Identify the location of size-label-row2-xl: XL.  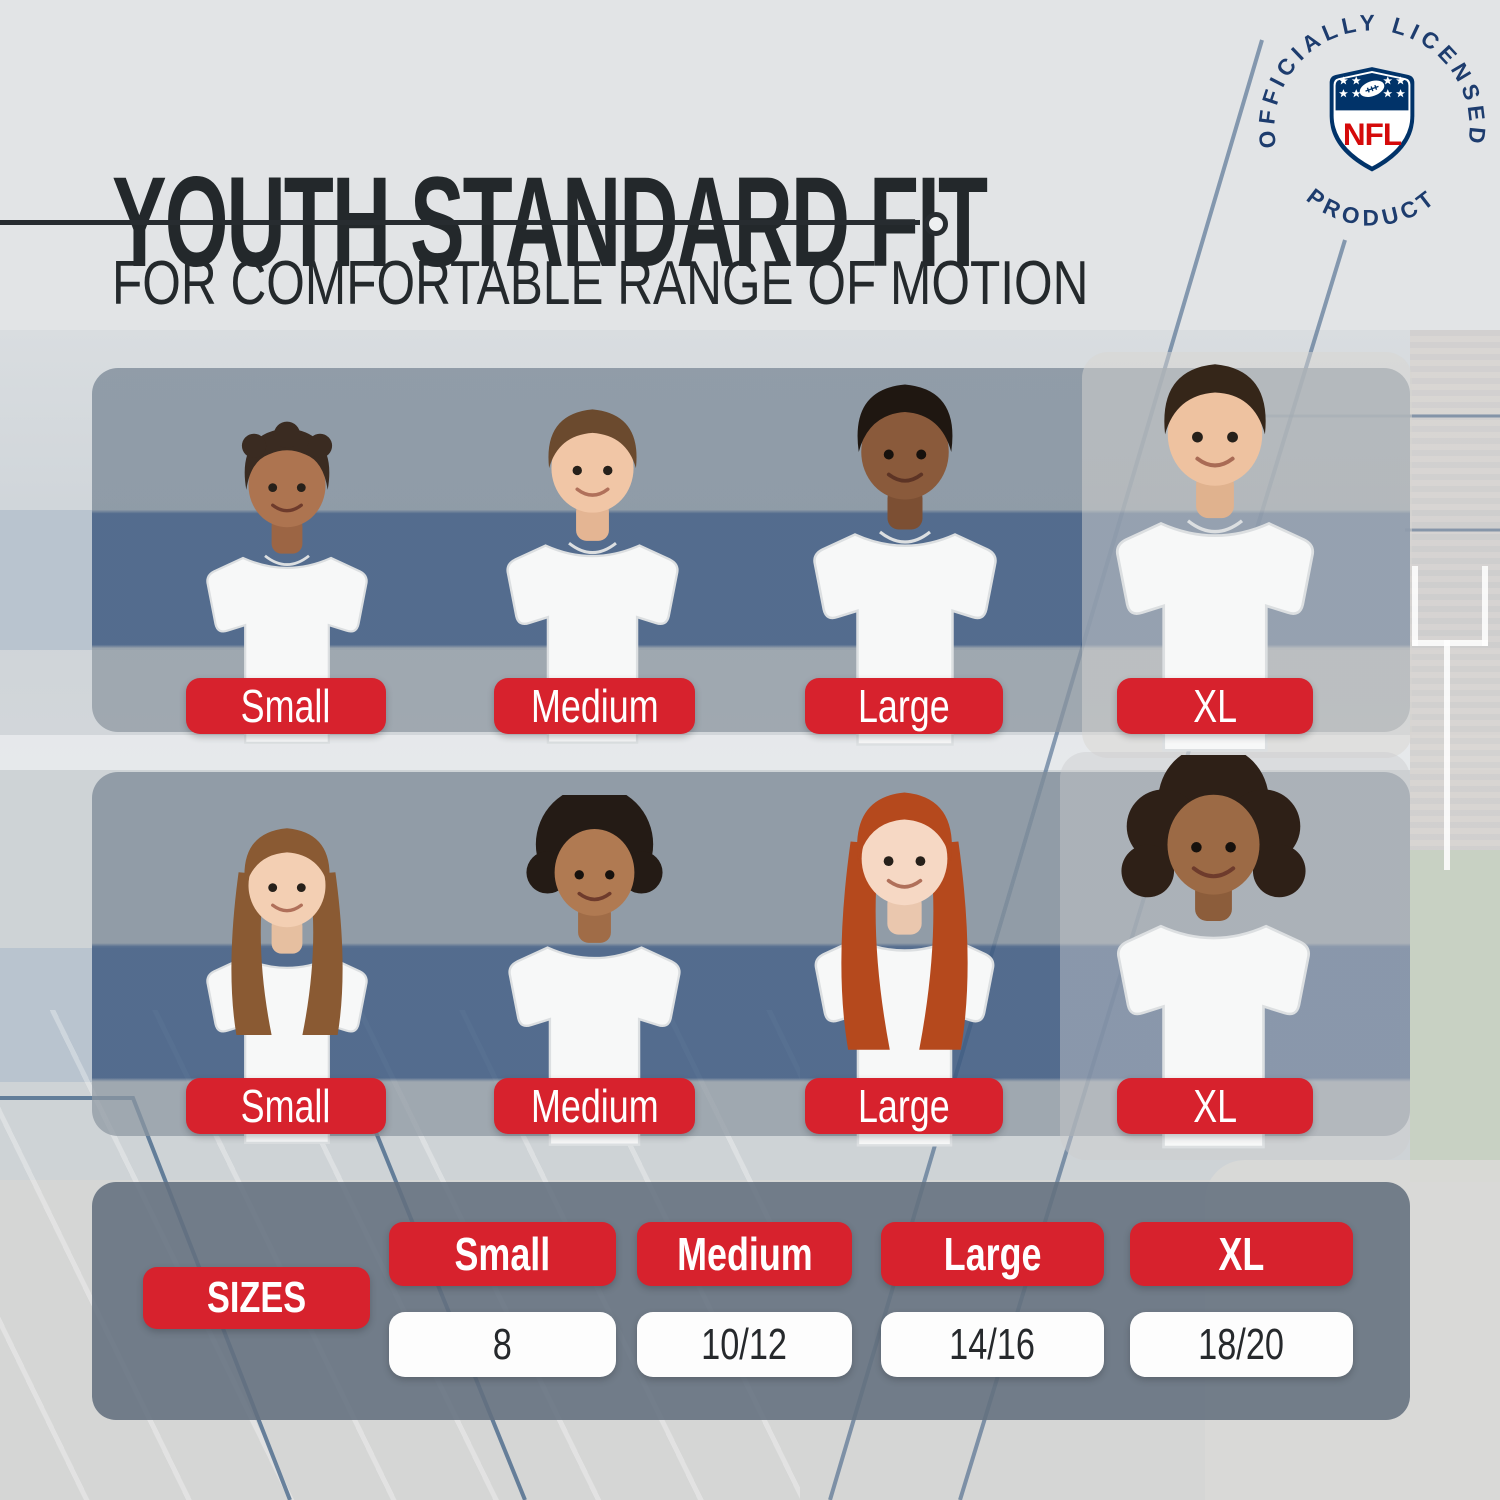
(1215, 1106).